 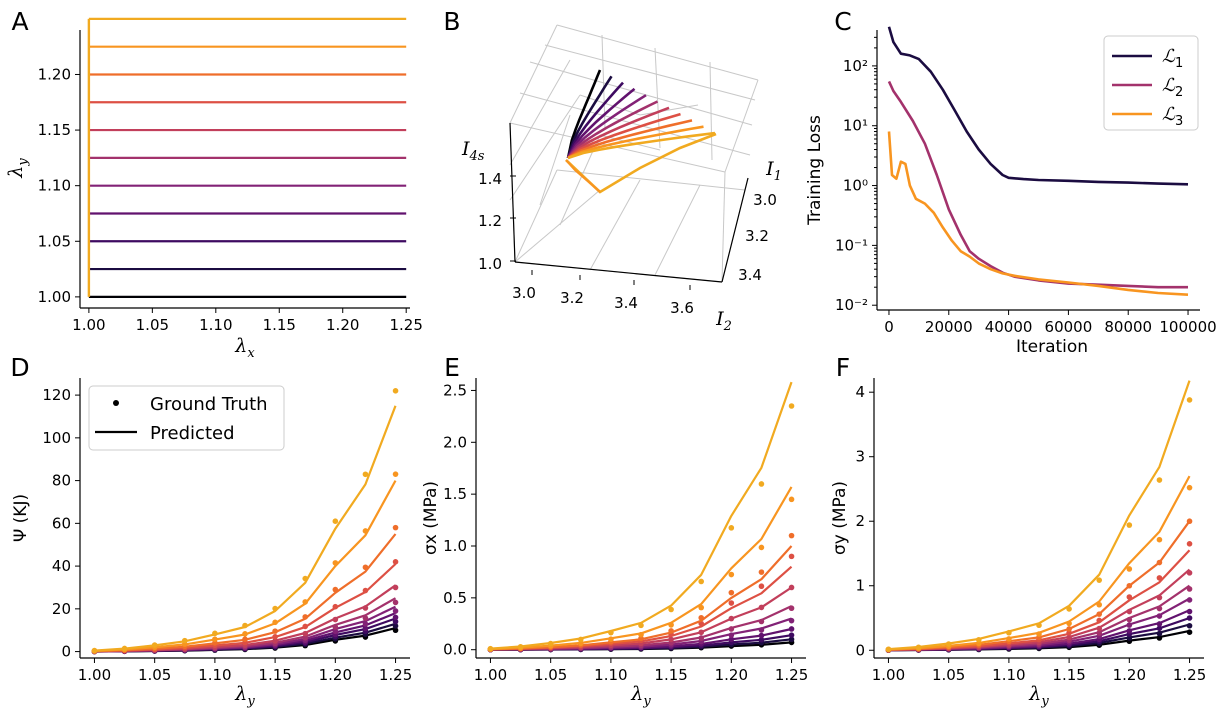 I want to click on panelF-xtick-label: 1.00, so click(x=888, y=675).